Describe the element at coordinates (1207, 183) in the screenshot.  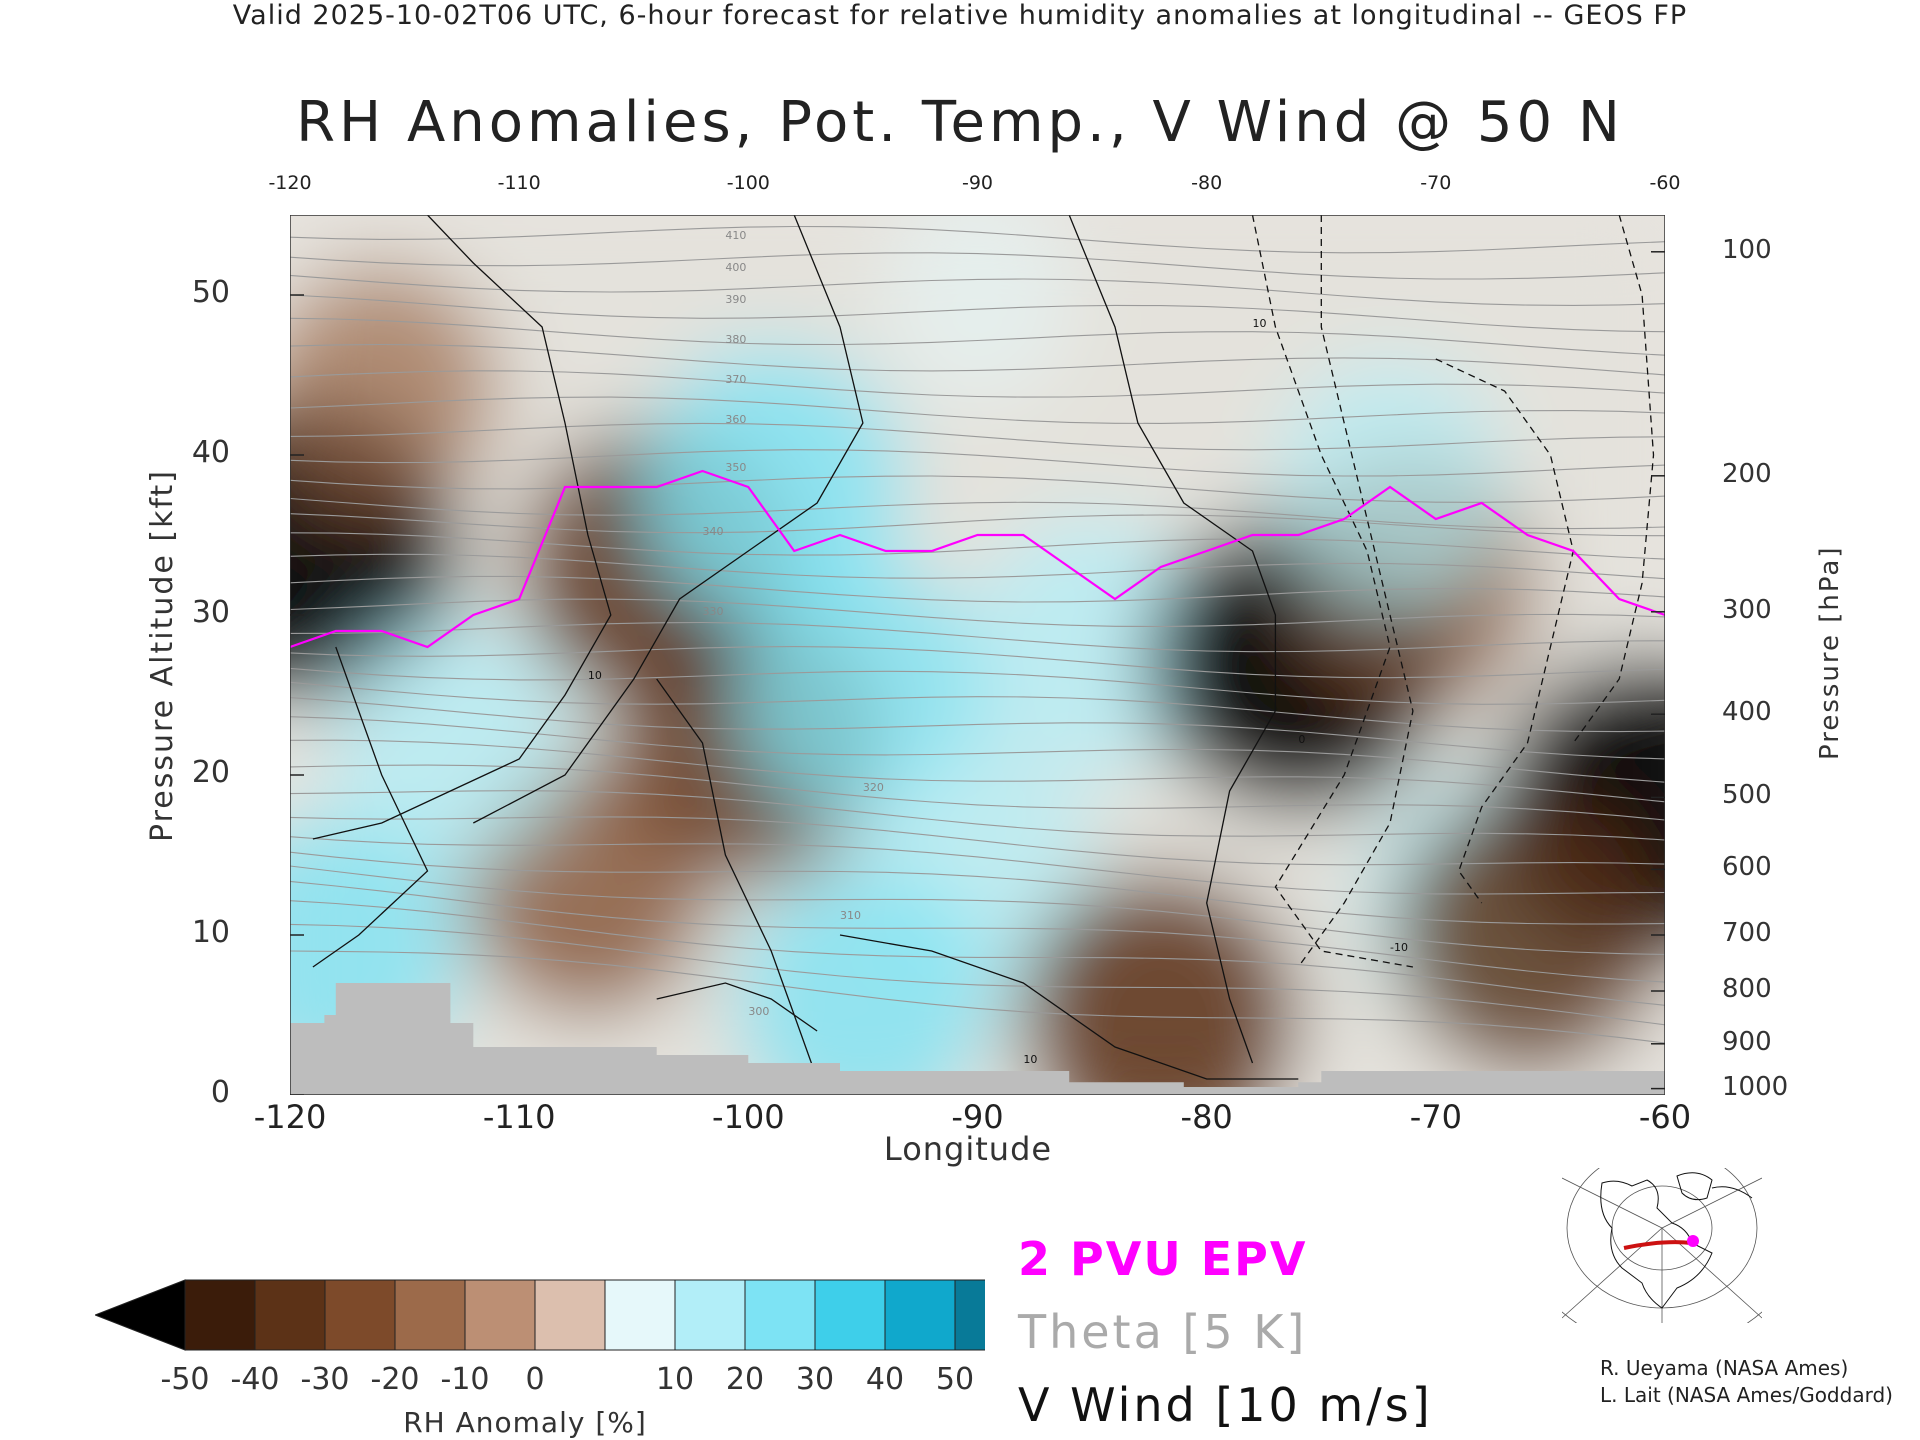
I see `top-x-tick: -80` at that location.